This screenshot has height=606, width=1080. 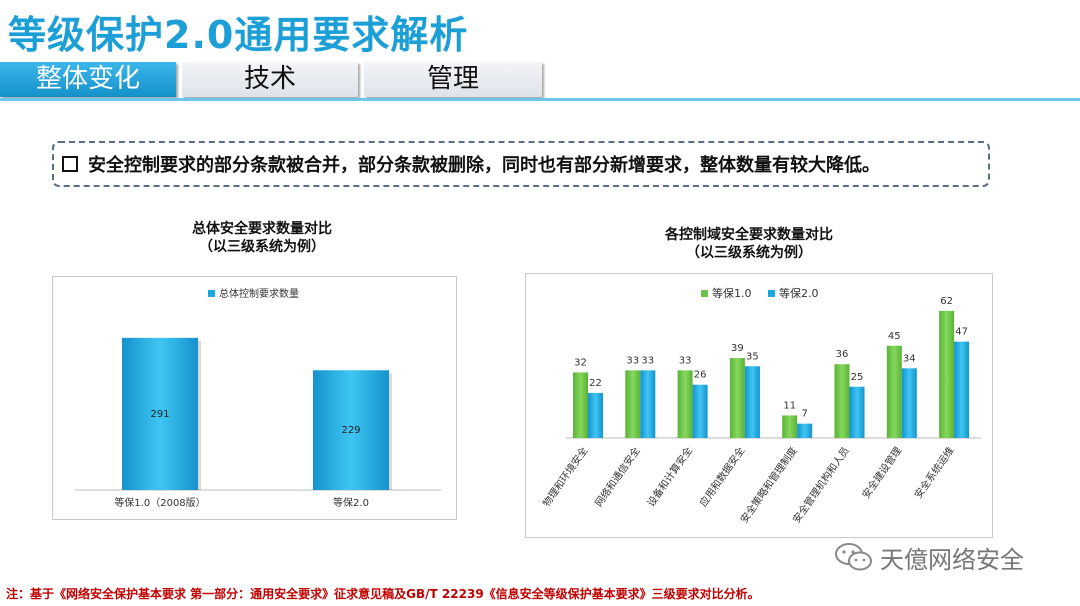 I want to click on wechat-icon, so click(x=853, y=557).